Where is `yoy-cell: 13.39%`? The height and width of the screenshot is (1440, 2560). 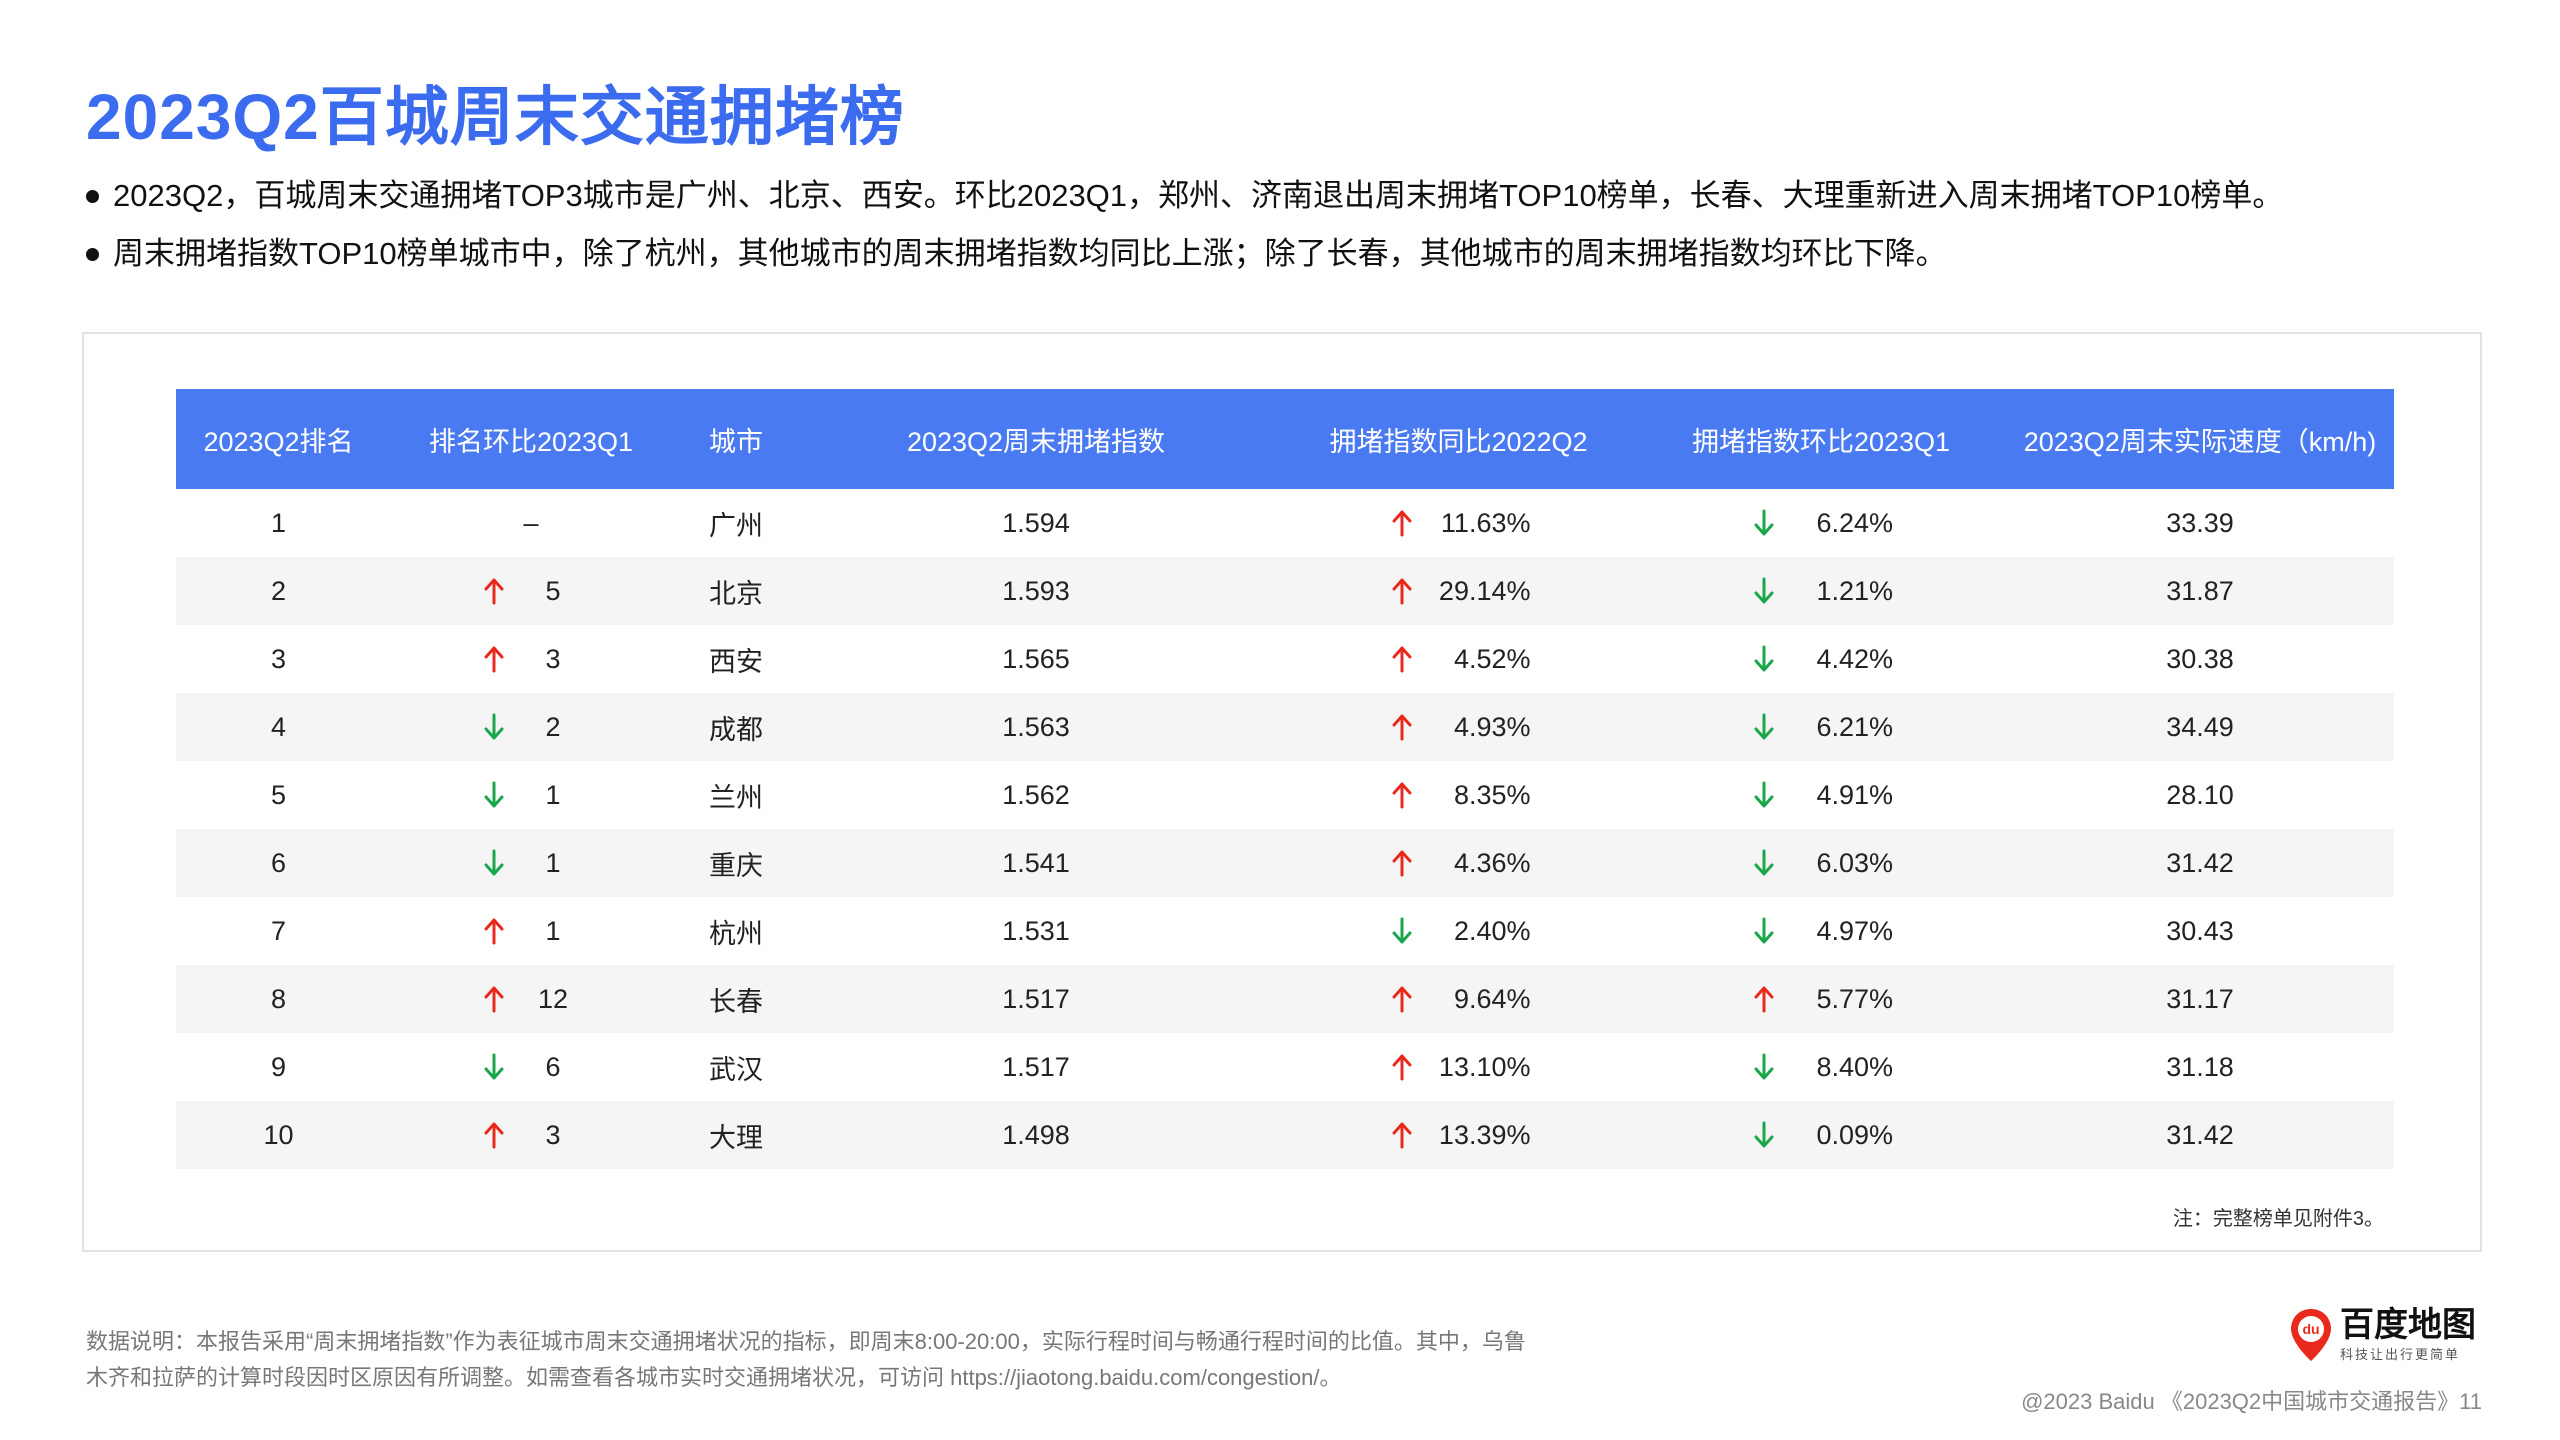
yoy-cell: 13.39% is located at coordinates (1458, 1135).